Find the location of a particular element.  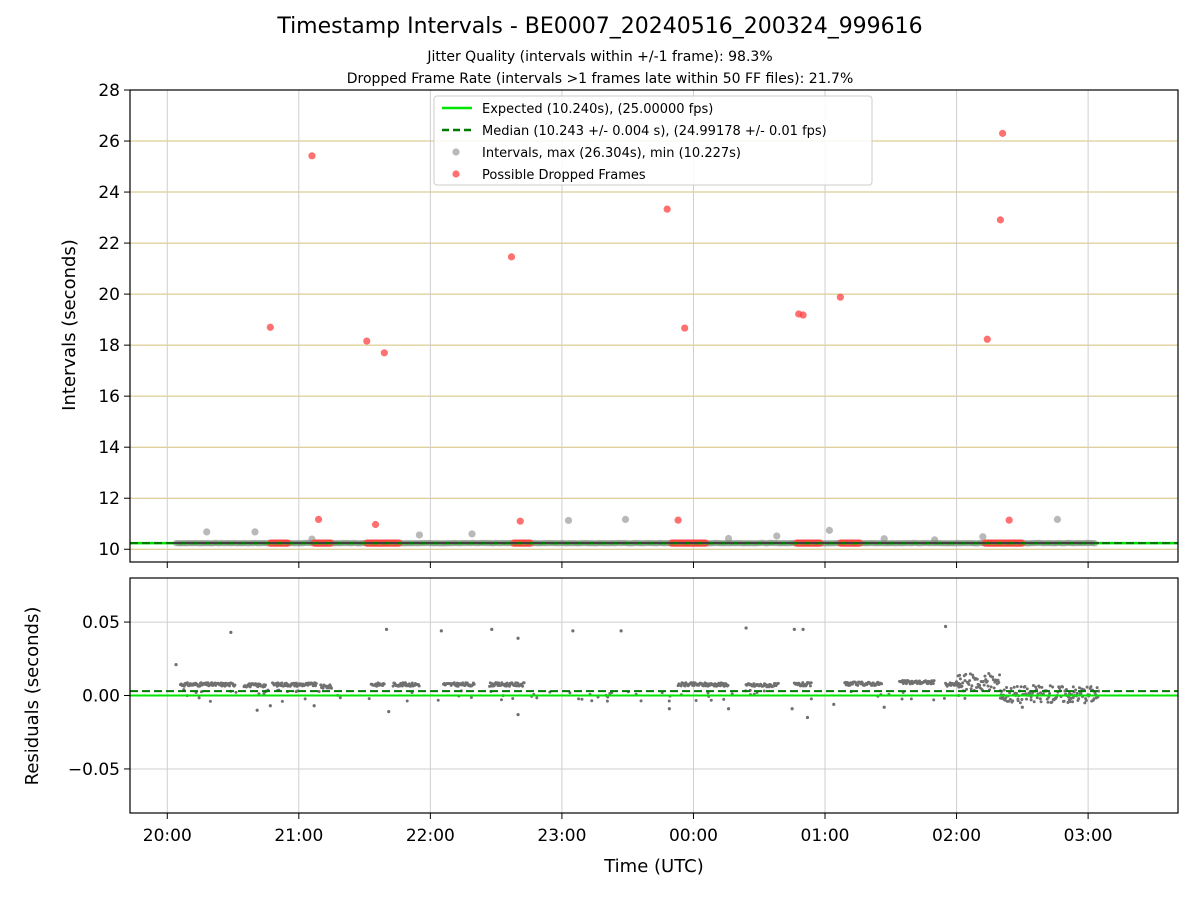

xtick-label-02:00: 02:00 is located at coordinates (956, 836).